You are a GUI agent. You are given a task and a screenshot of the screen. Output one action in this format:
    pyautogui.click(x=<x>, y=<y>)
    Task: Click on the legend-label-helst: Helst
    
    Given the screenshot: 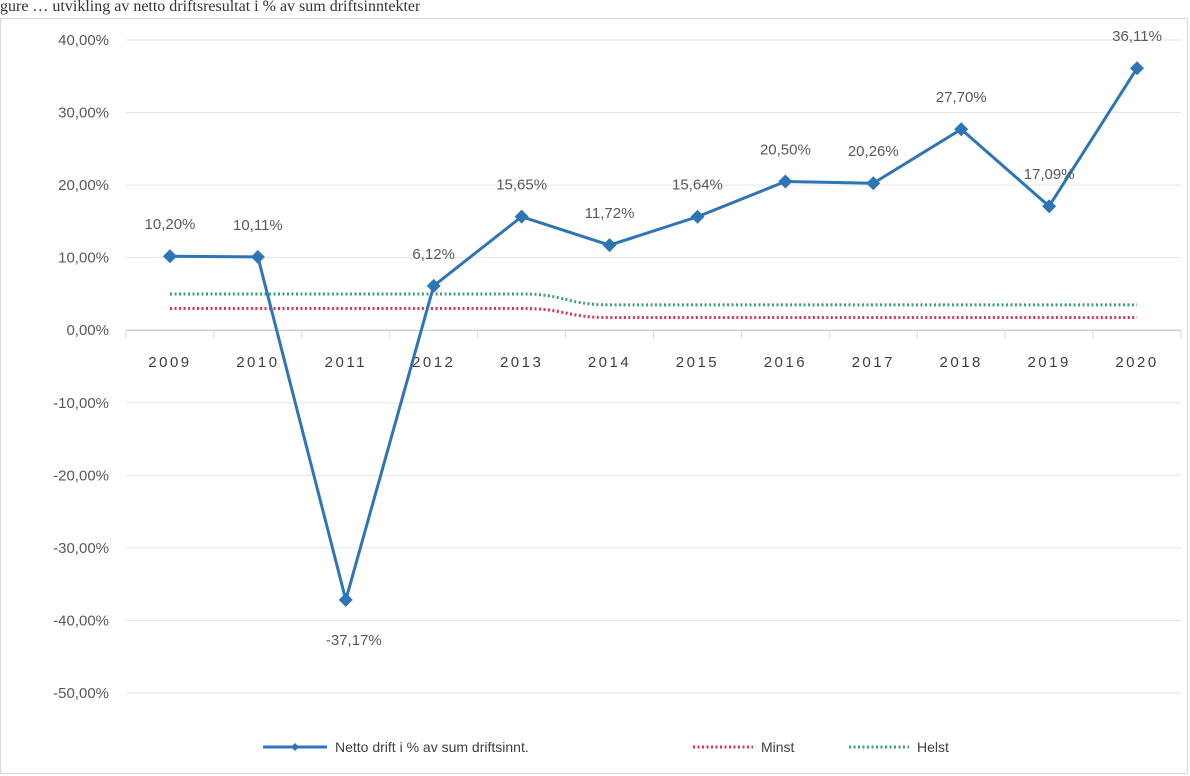 What is the action you would take?
    pyautogui.click(x=933, y=747)
    